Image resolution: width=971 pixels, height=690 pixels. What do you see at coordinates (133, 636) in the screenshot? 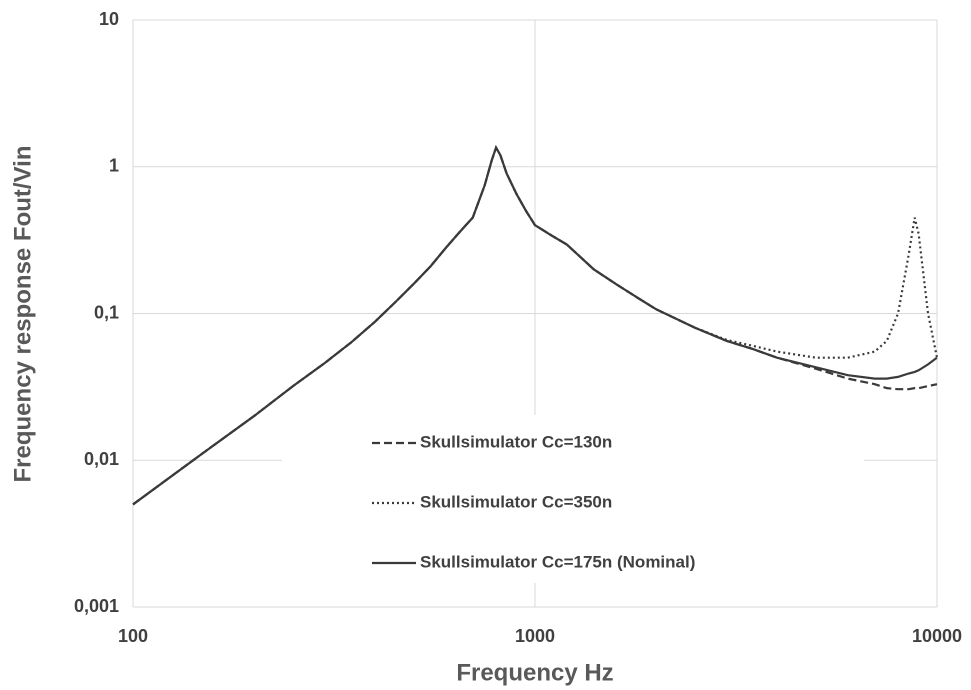
I see `x-tick-label: 100` at bounding box center [133, 636].